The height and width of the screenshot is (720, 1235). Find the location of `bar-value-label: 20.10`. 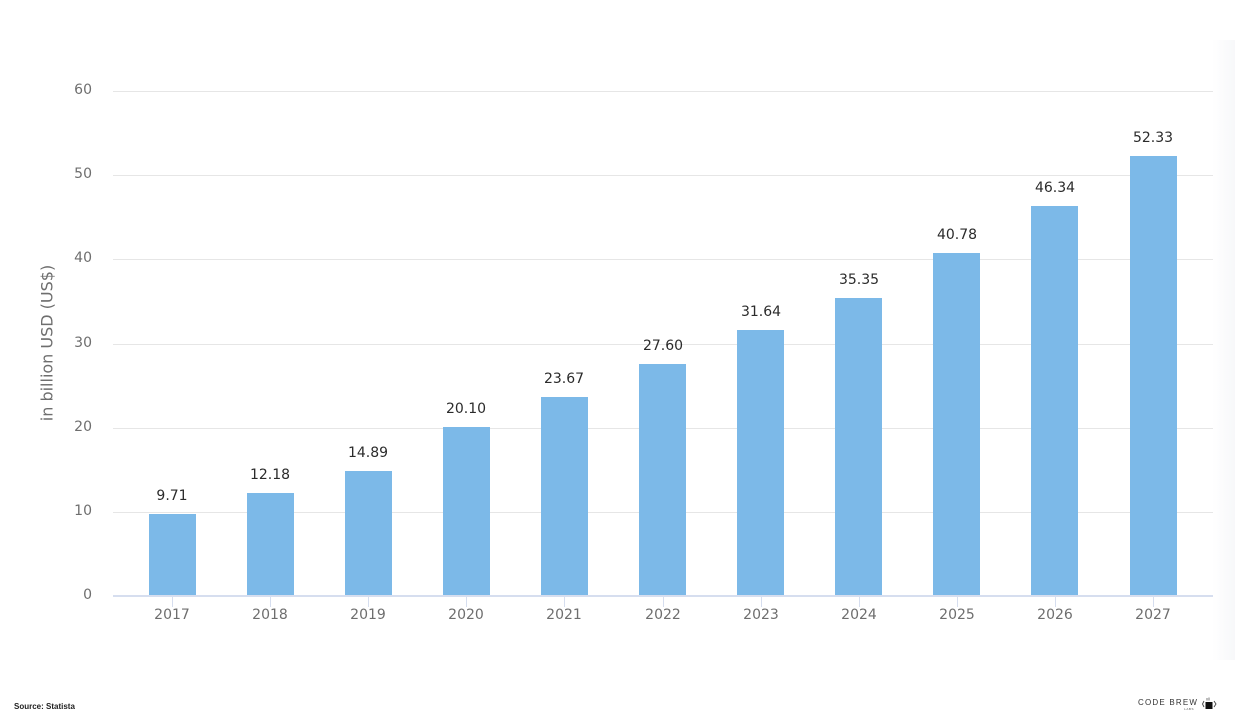

bar-value-label: 20.10 is located at coordinates (466, 409).